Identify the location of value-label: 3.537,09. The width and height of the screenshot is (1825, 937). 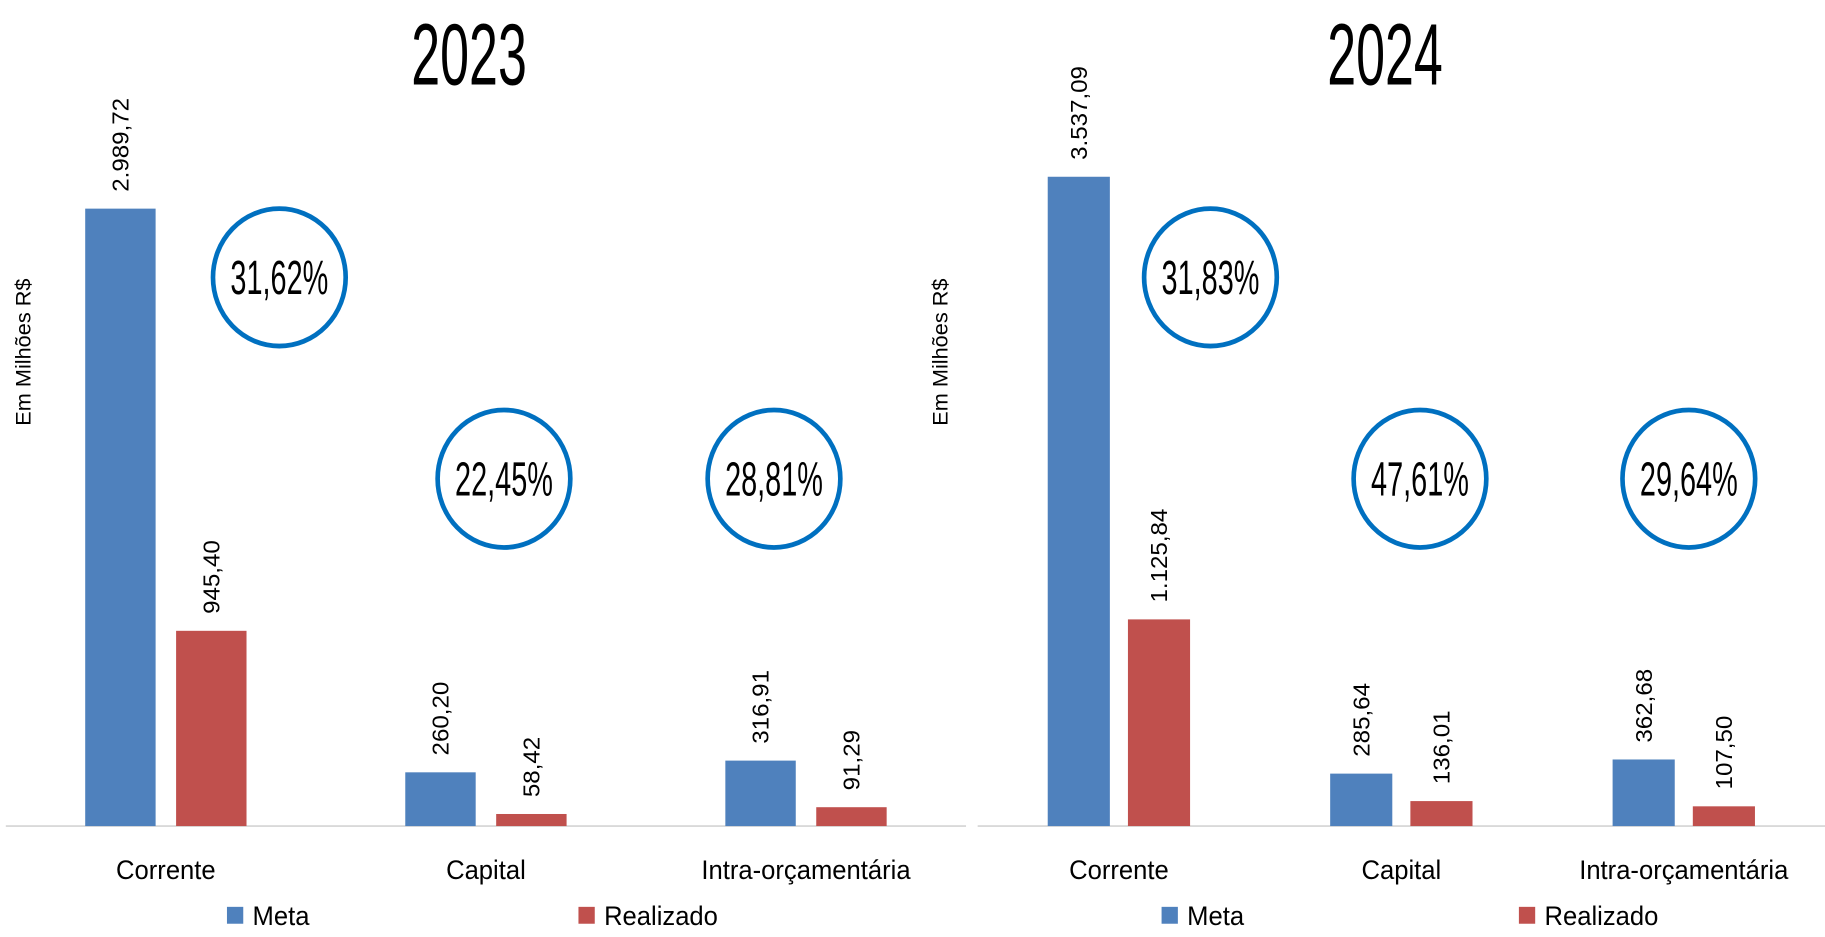
(1080, 113).